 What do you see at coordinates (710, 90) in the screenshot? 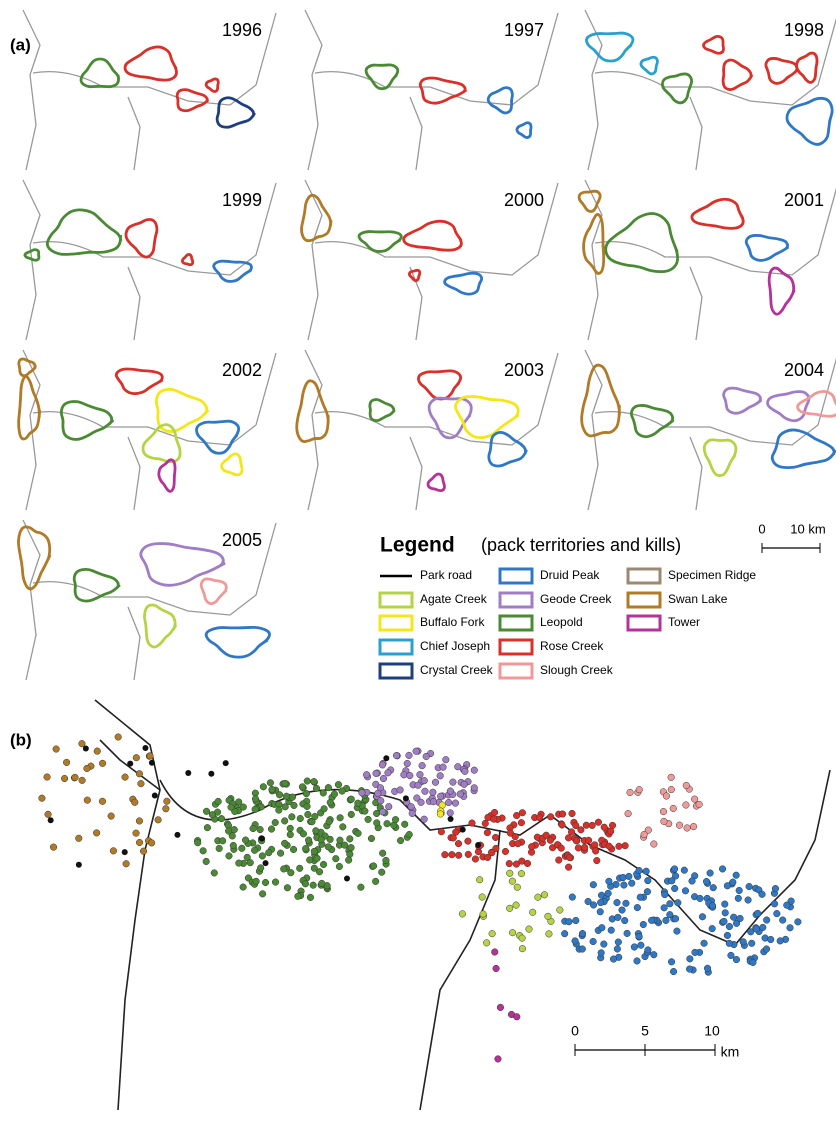
I see `territory-map: 1998` at bounding box center [710, 90].